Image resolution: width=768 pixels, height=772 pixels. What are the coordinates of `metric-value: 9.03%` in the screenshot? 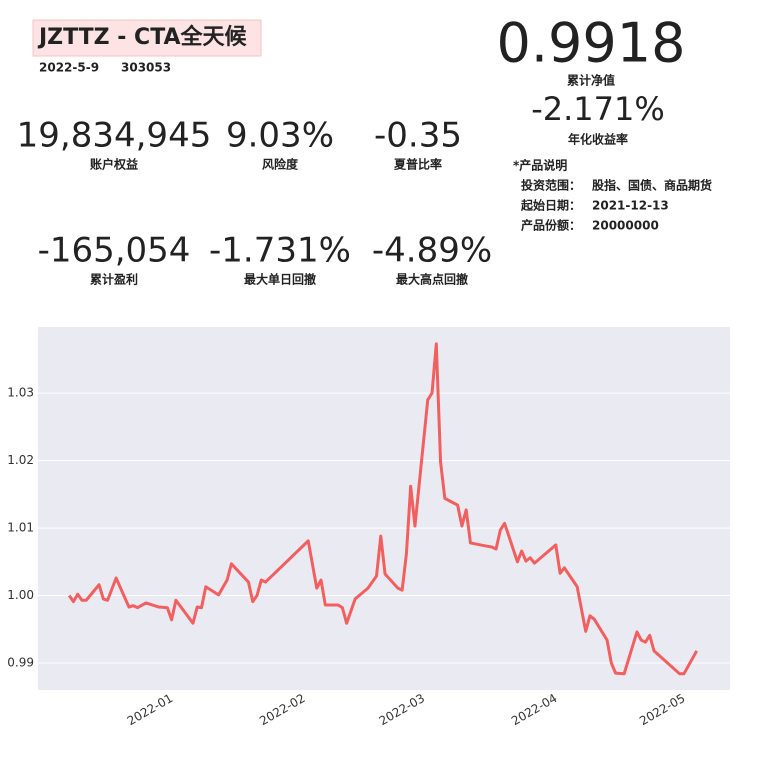 It's located at (280, 136).